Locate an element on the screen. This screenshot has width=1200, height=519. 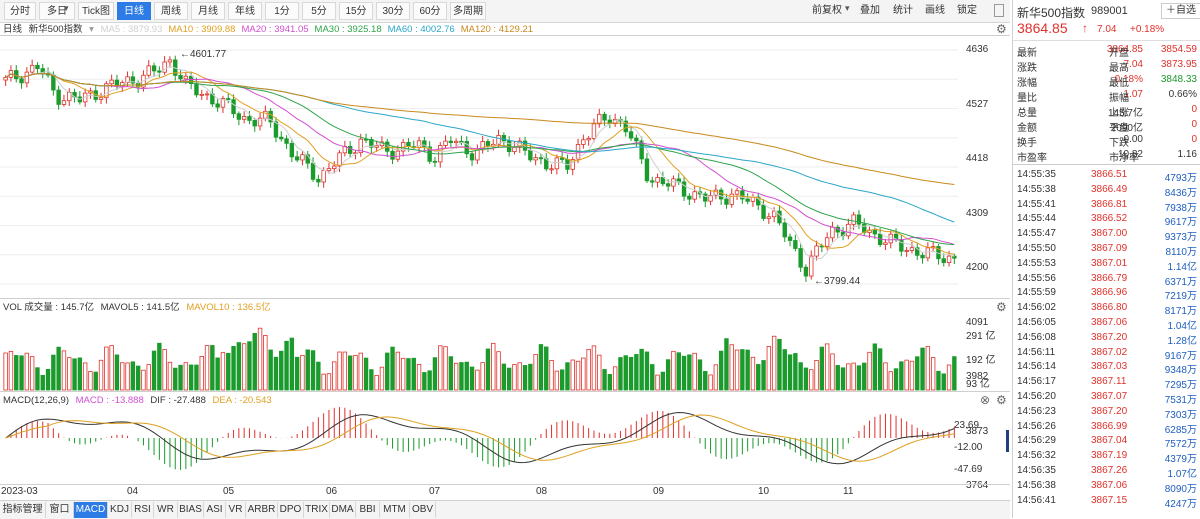
indicator-tab: KDJ is located at coordinates (120, 510).